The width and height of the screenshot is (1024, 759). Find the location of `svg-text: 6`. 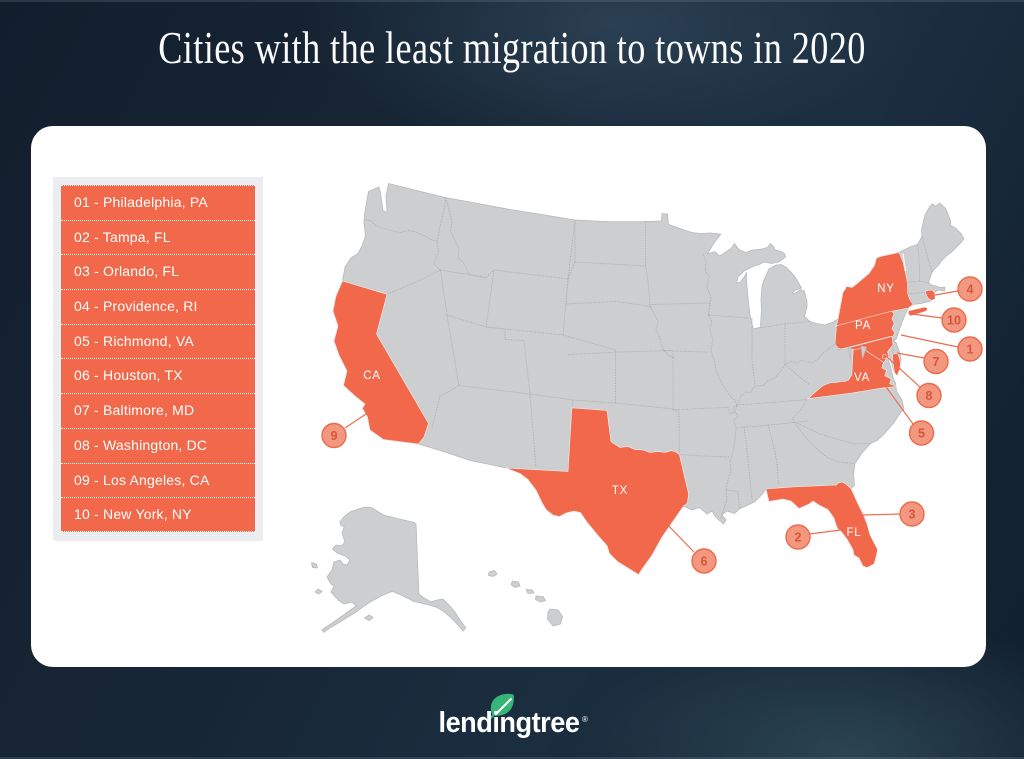

svg-text: 6 is located at coordinates (704, 561).